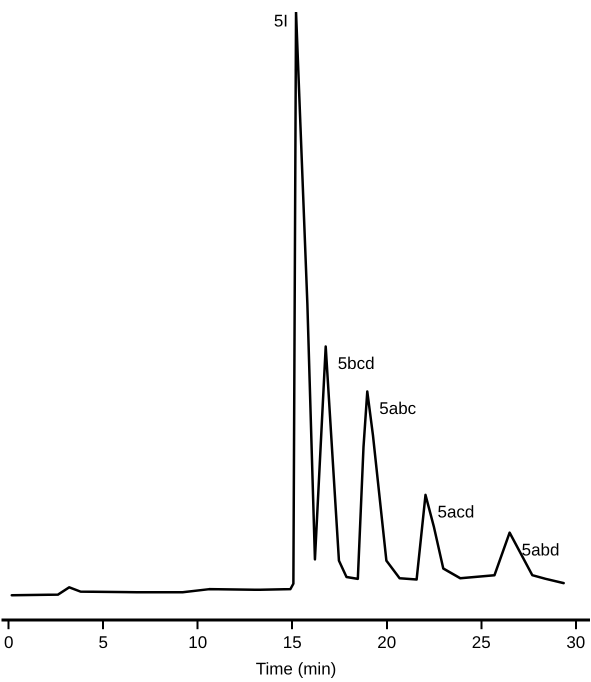  I want to click on annotation: 5bcd, so click(356, 364).